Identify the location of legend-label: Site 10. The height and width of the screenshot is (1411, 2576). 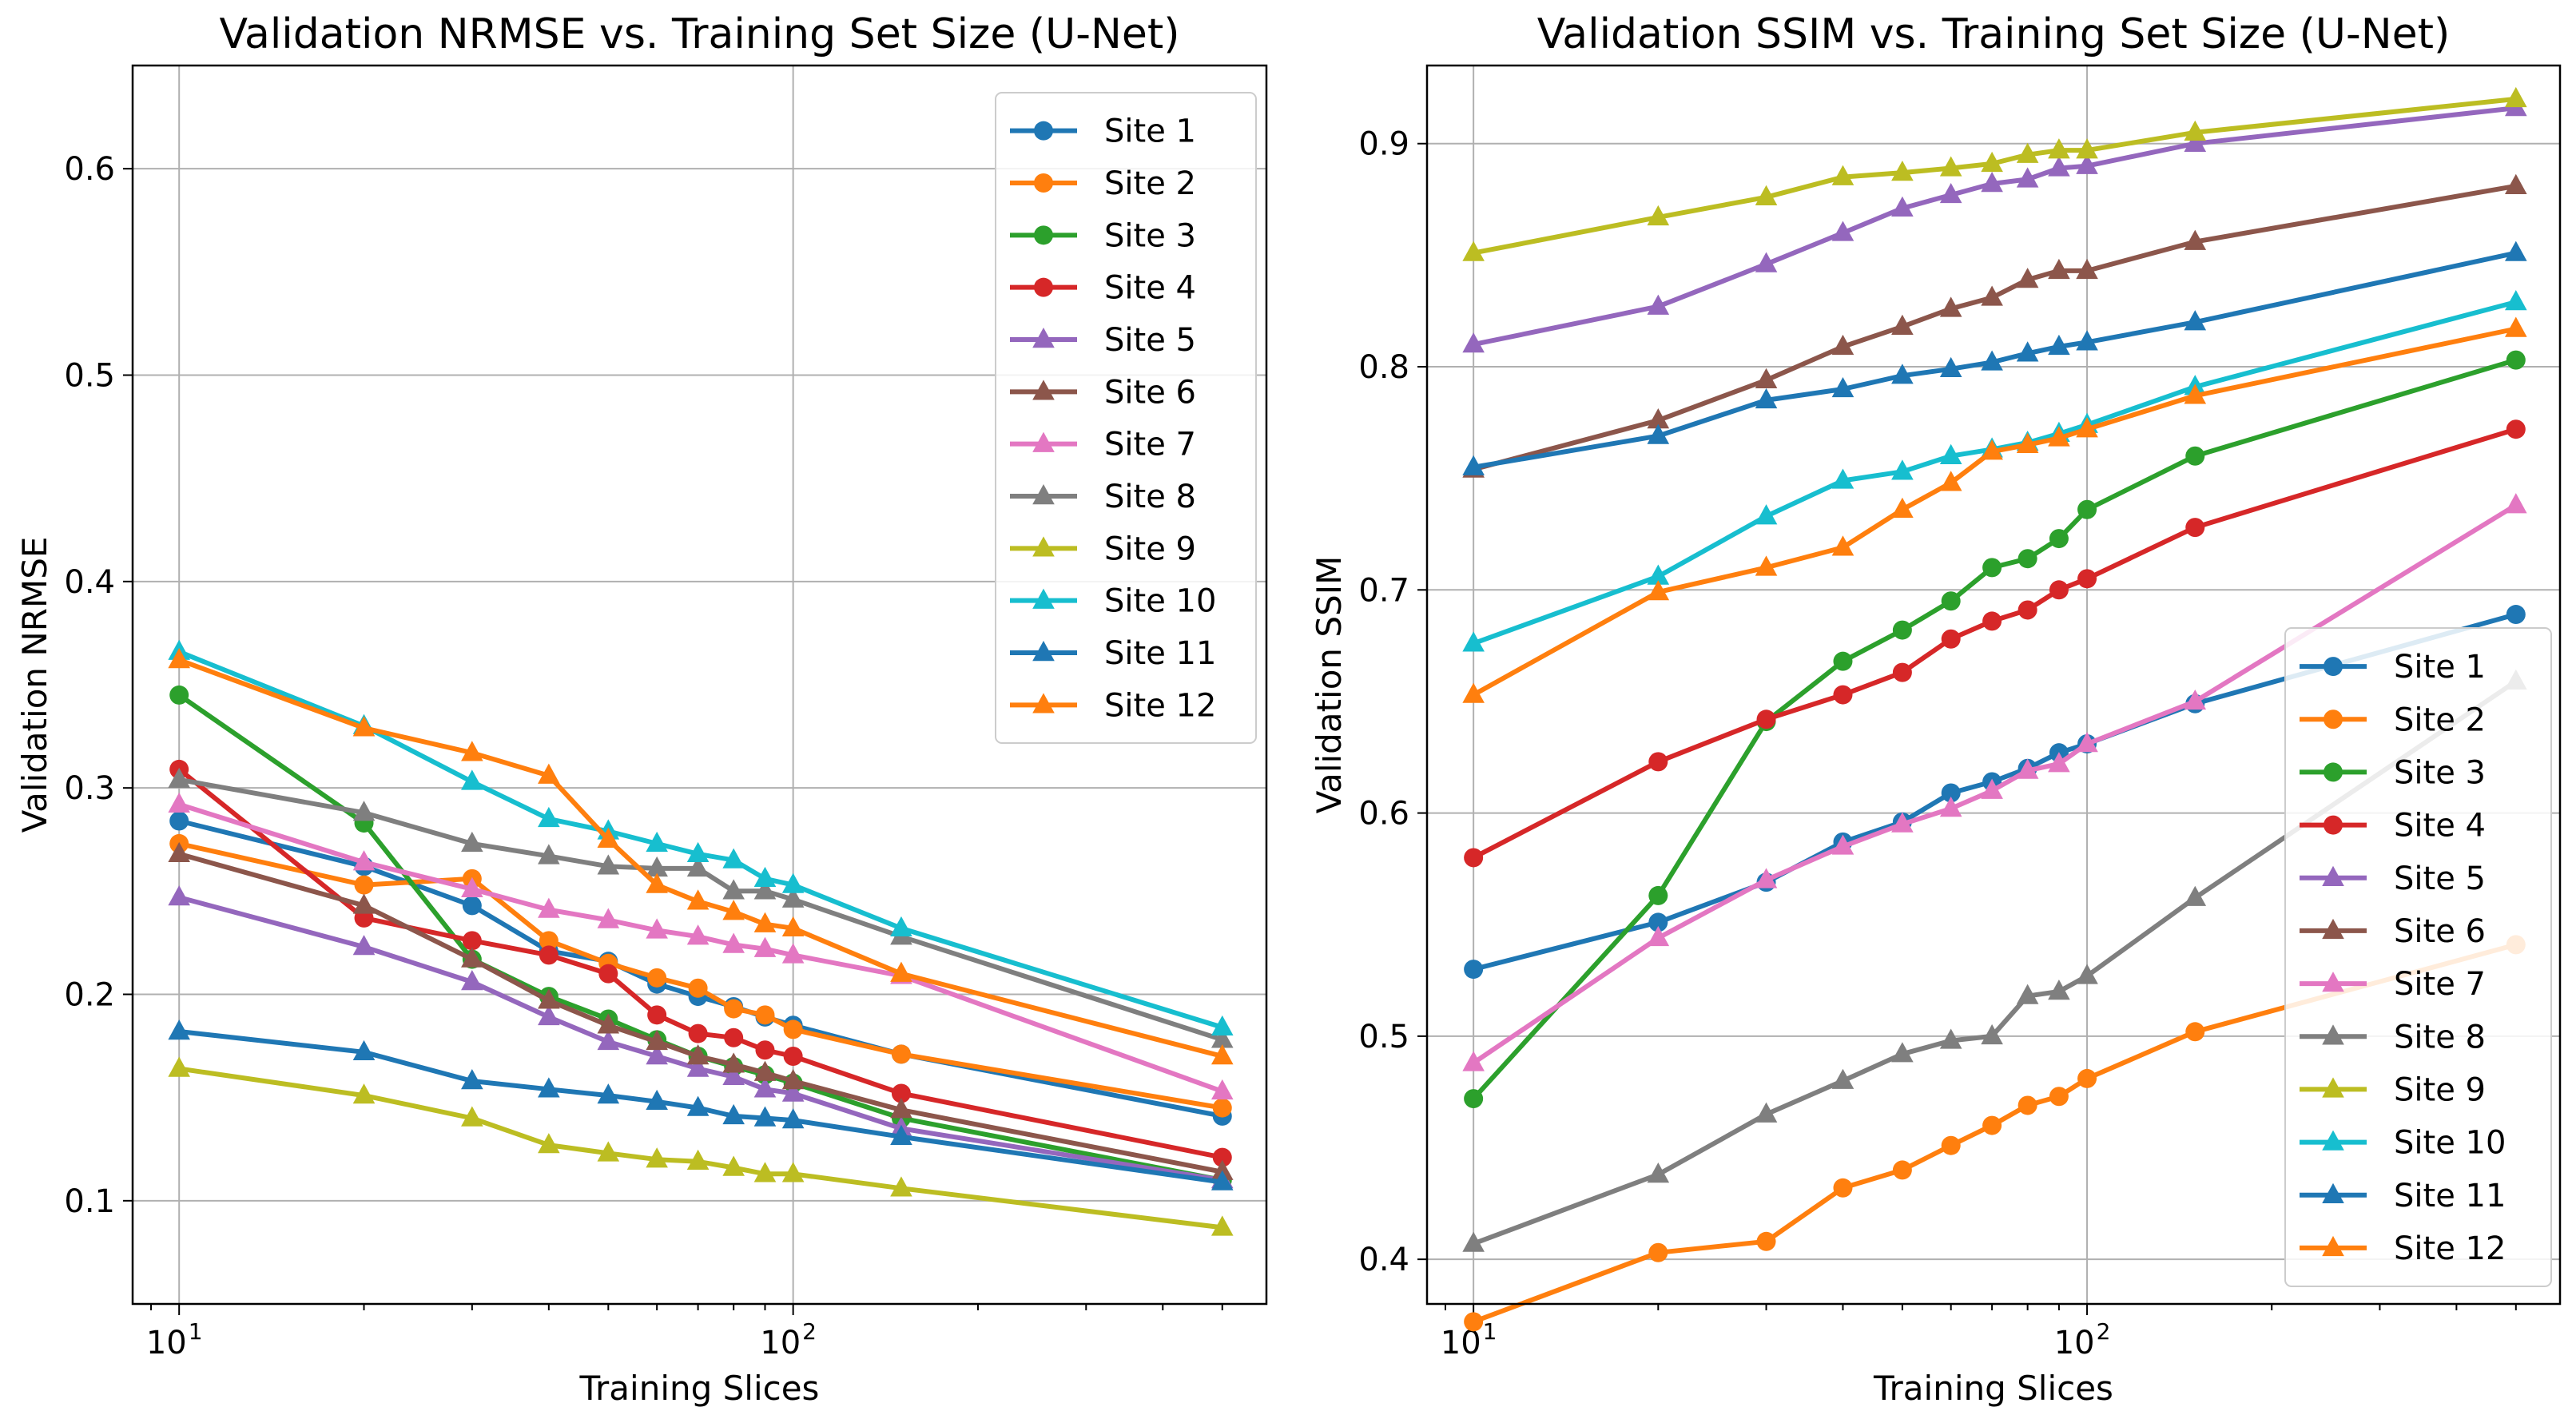
(2450, 1143).